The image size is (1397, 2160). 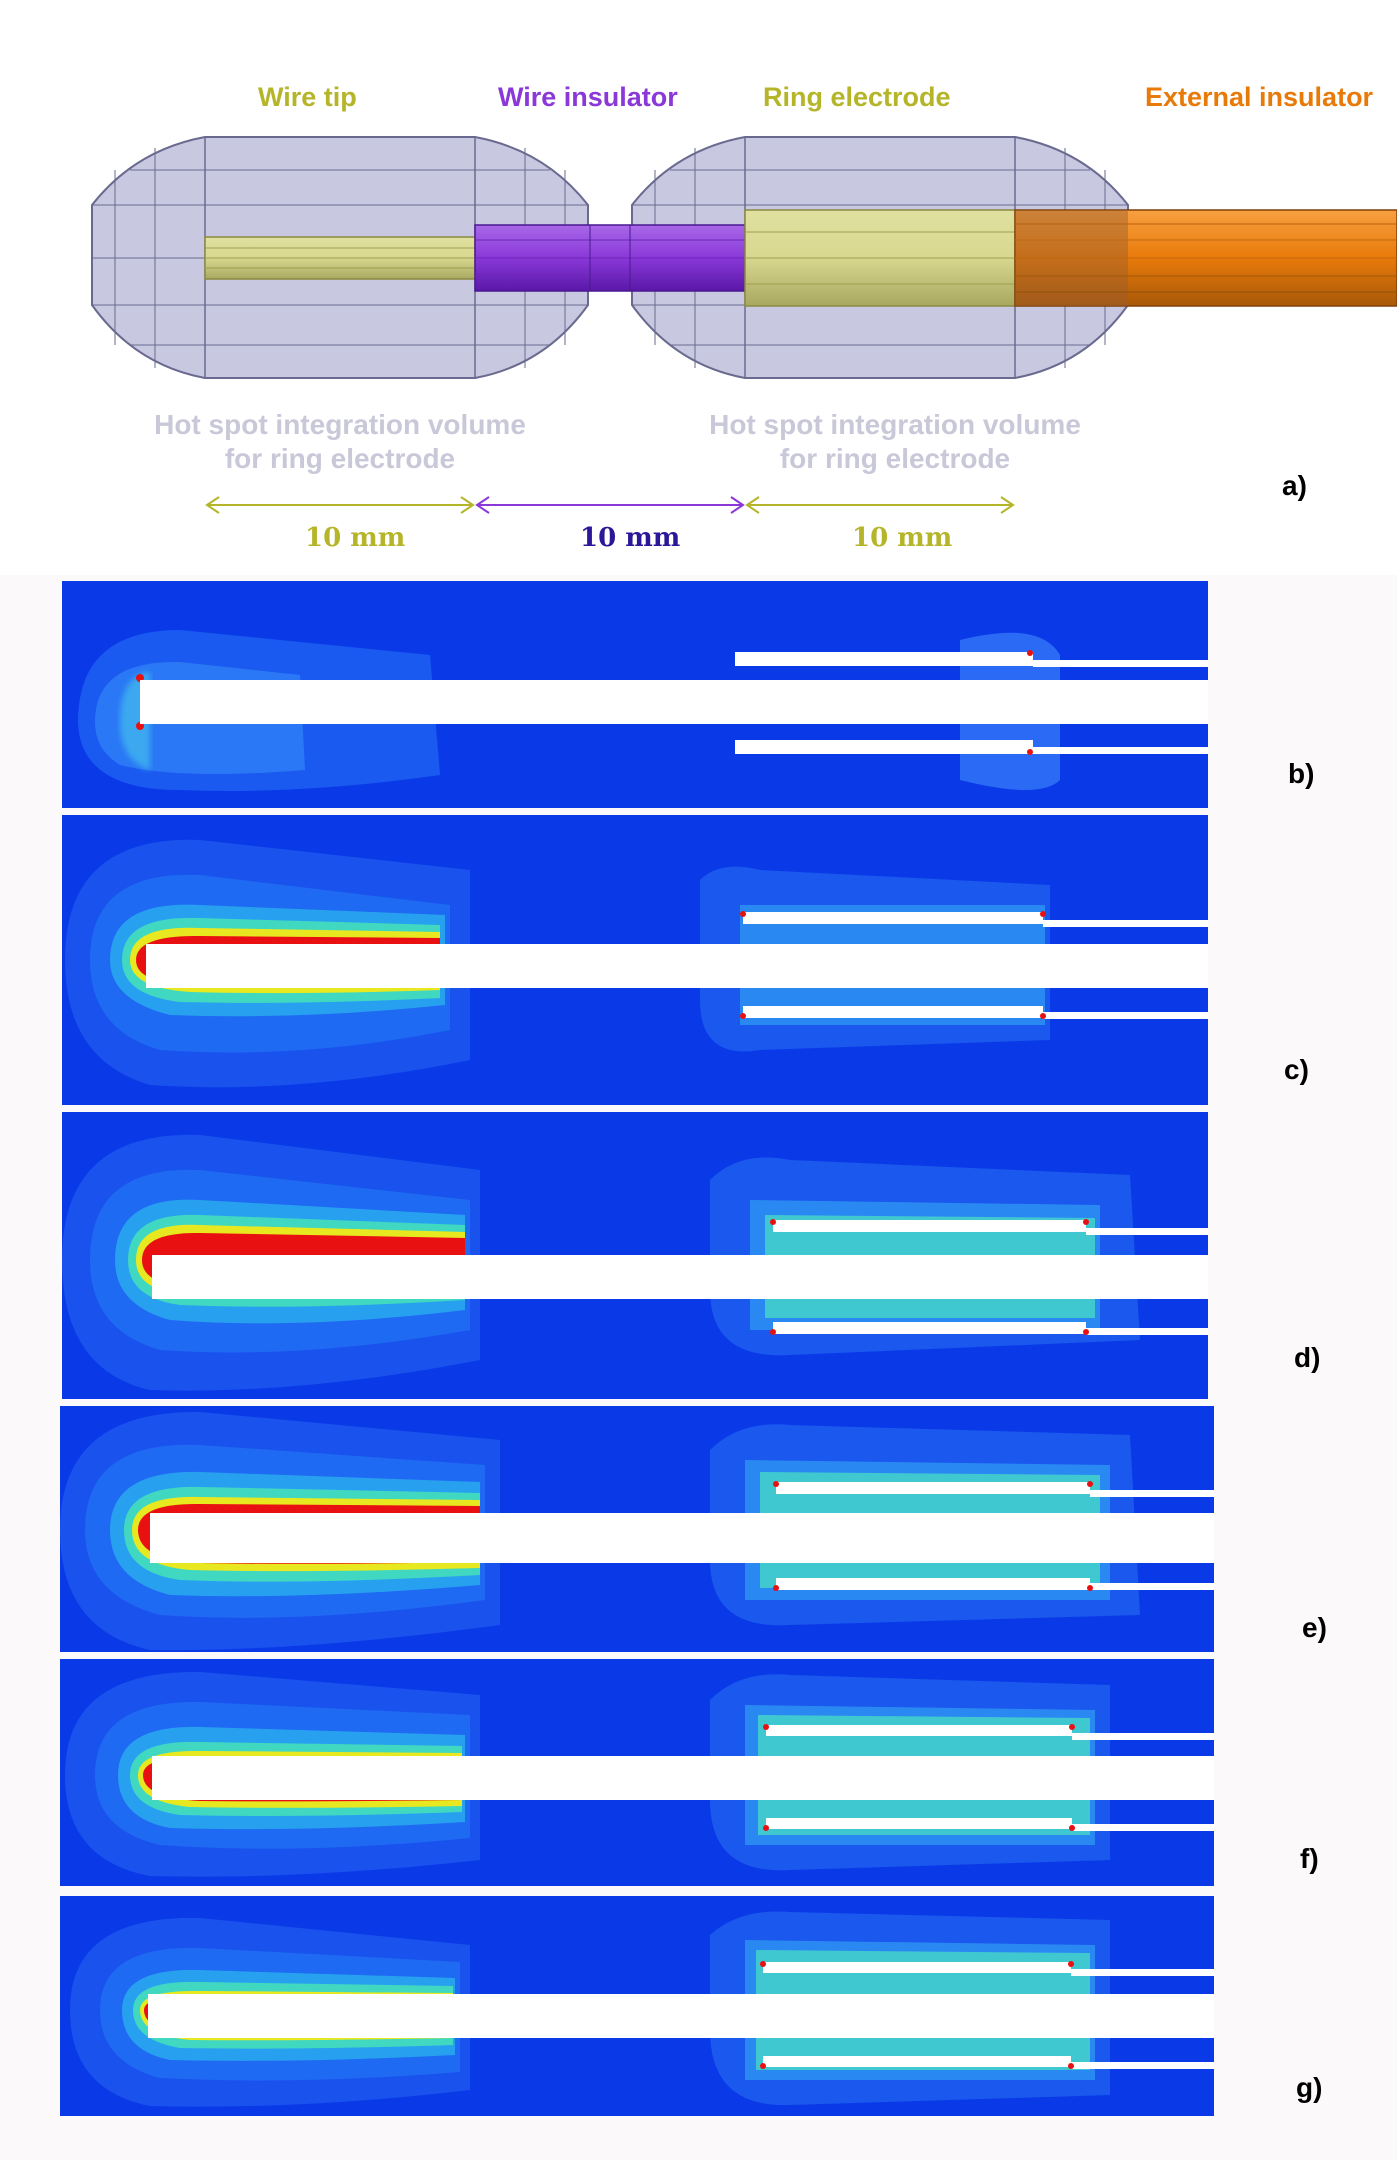 What do you see at coordinates (1301, 773) in the screenshot?
I see `panel-label-b: b)` at bounding box center [1301, 773].